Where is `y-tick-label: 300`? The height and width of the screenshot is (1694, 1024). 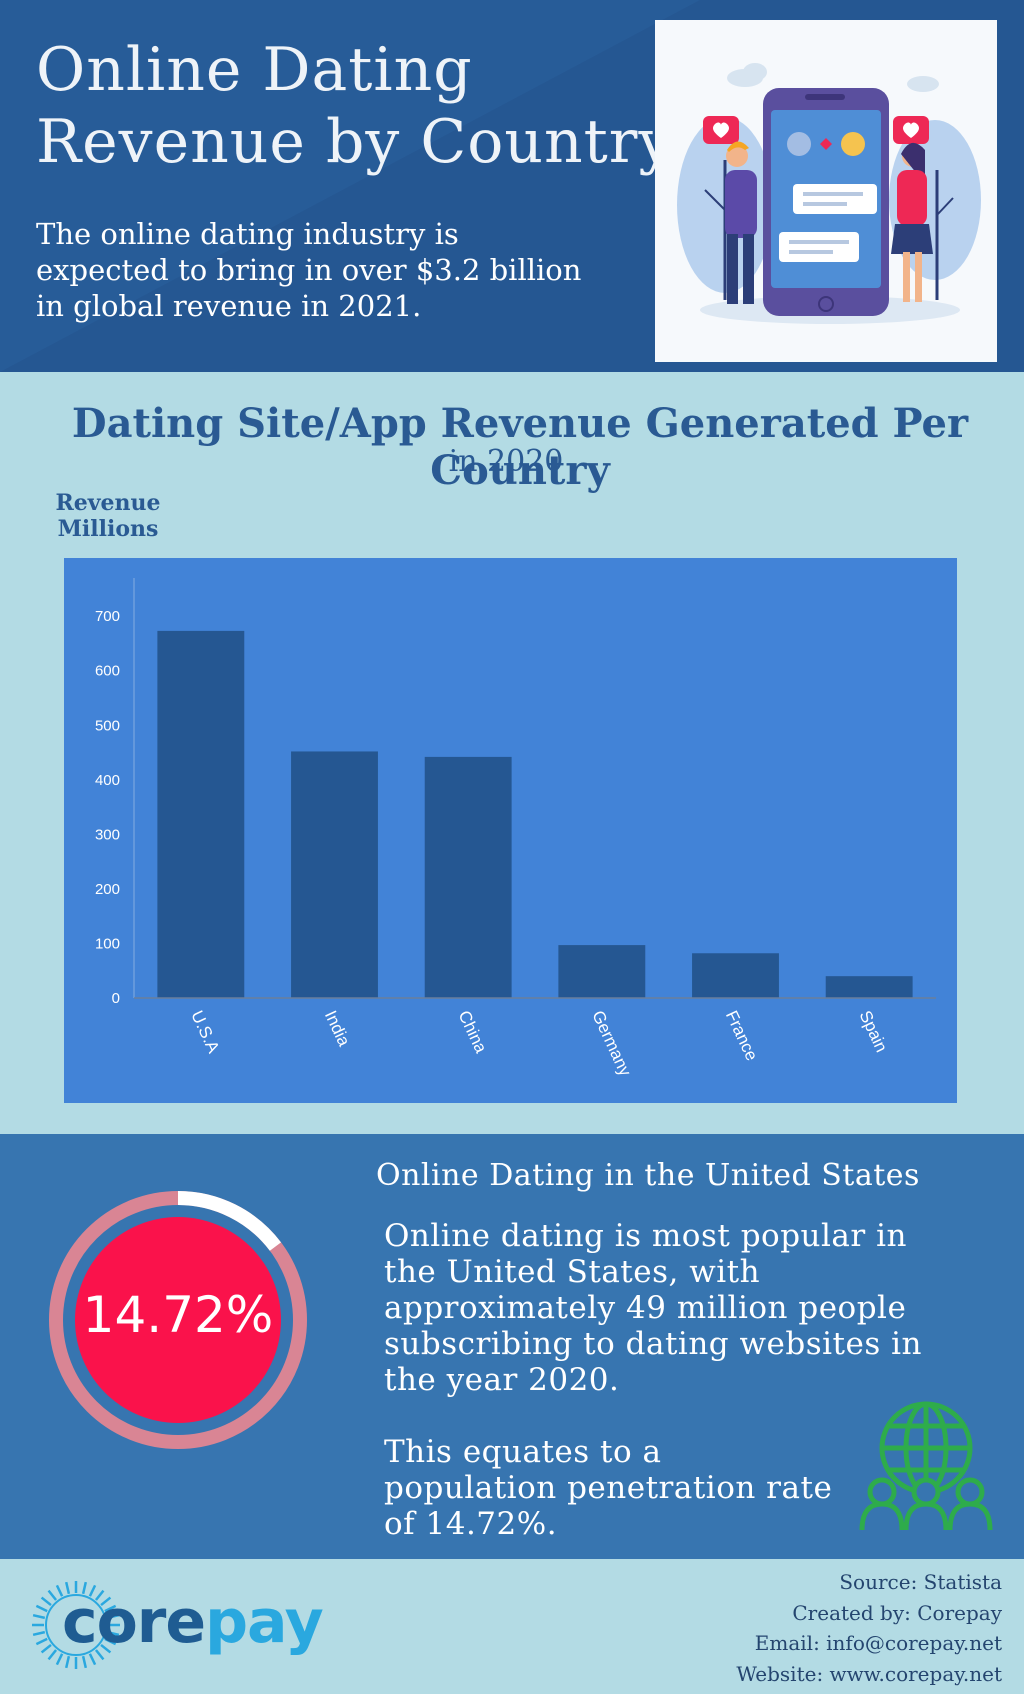
y-tick-label: 300 is located at coordinates (107, 834).